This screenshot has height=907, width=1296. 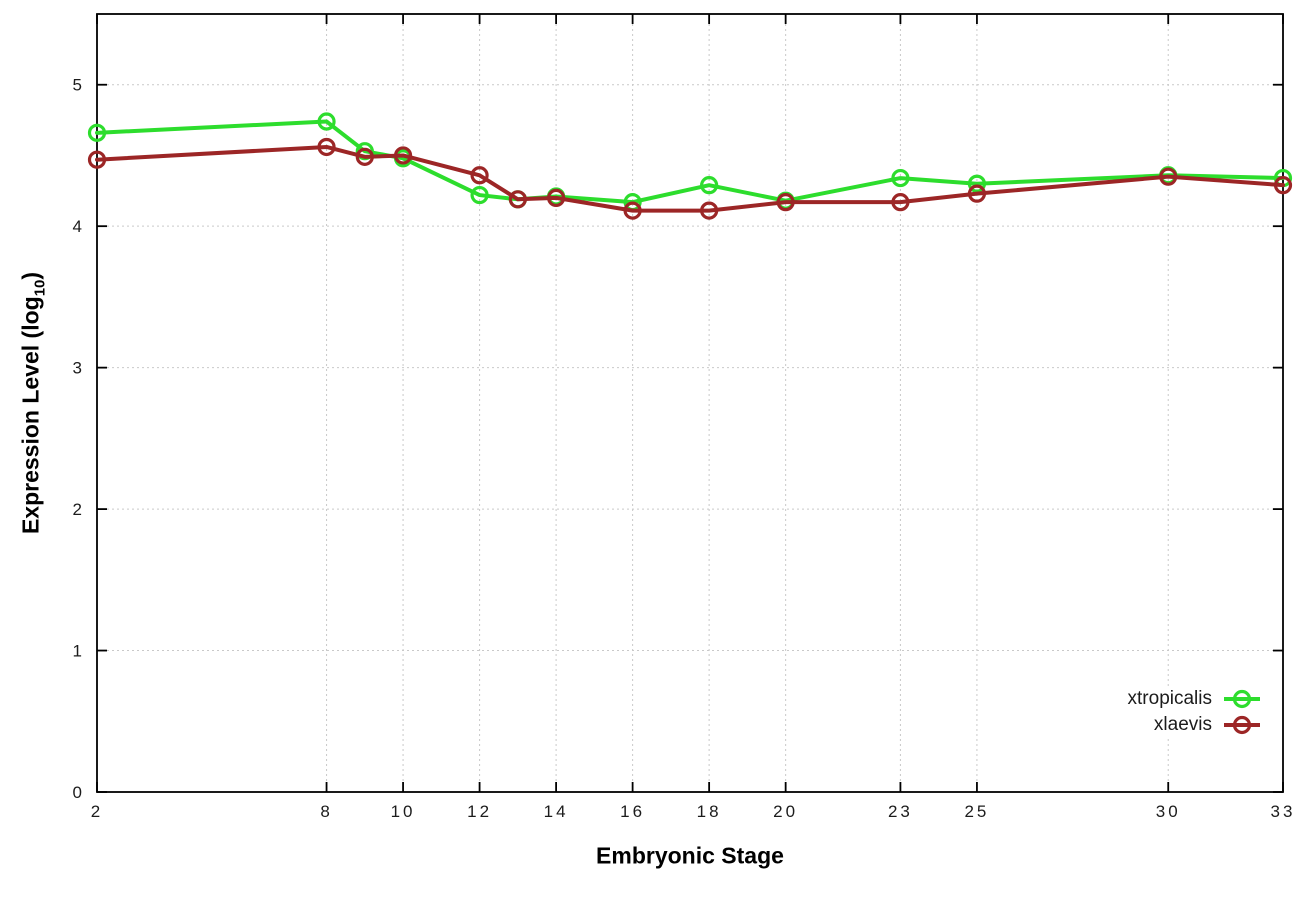 I want to click on svg-text: 20, so click(x=785, y=811).